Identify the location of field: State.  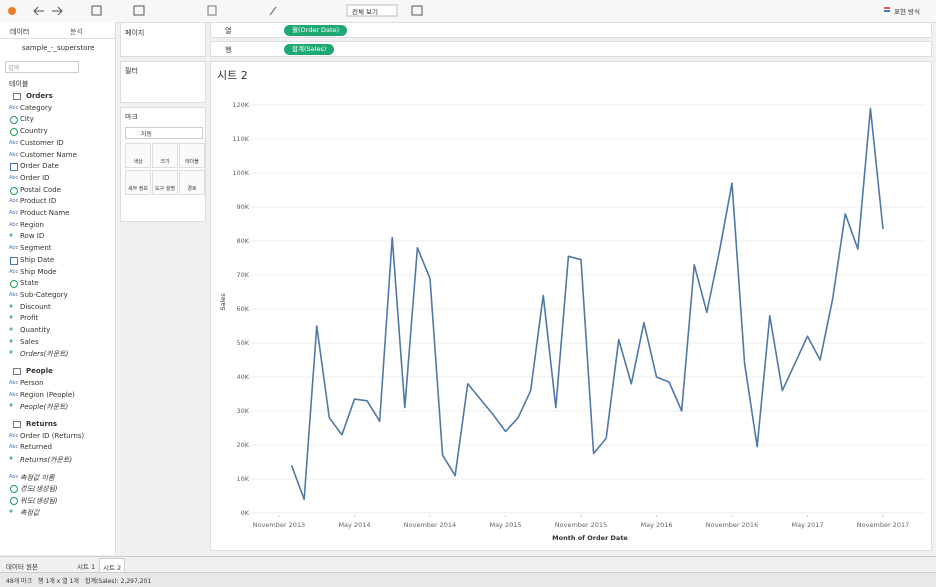
(29, 283).